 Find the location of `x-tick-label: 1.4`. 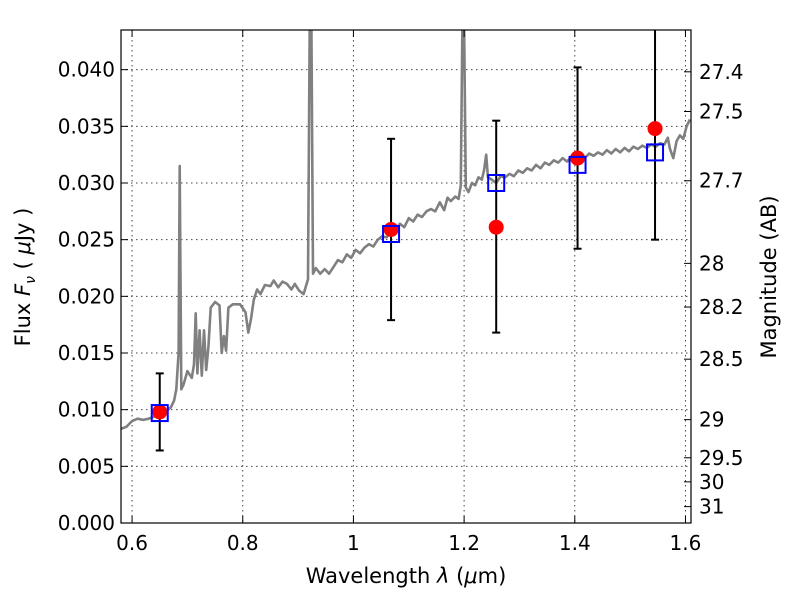

x-tick-label: 1.4 is located at coordinates (575, 543).